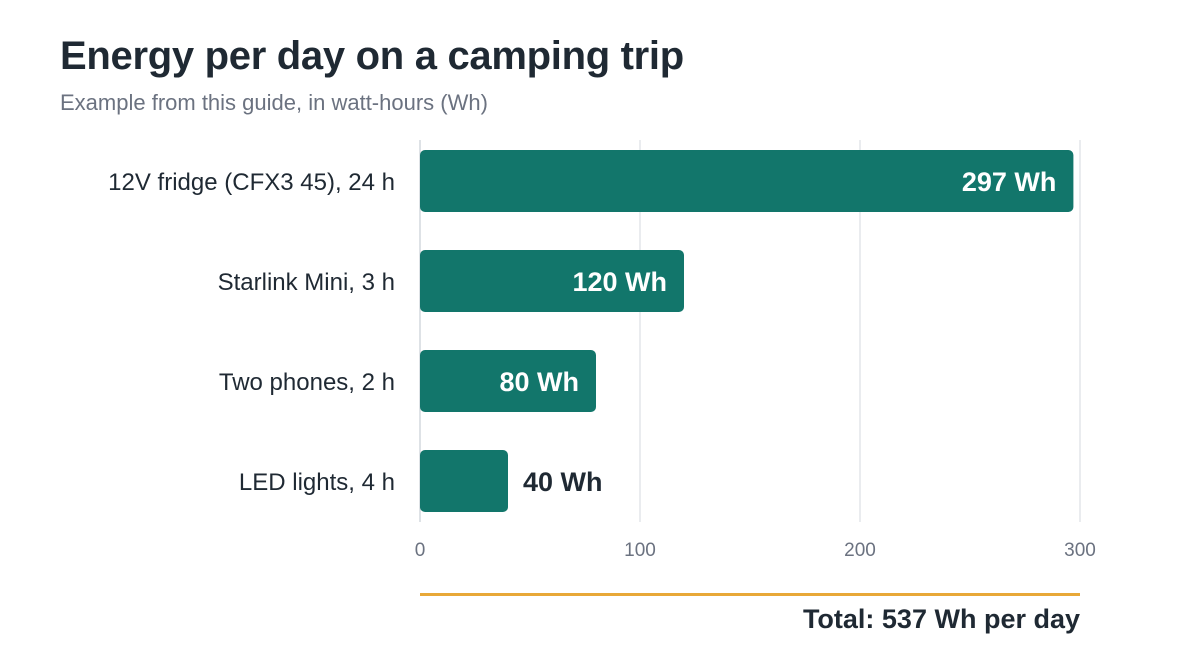 Image resolution: width=1200 pixels, height=660 pixels. I want to click on category-label: Starlink Mini, 3 h, so click(306, 282).